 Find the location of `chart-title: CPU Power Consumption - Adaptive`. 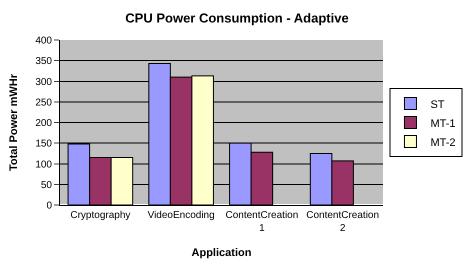

chart-title: CPU Power Consumption - Adaptive is located at coordinates (237, 18).